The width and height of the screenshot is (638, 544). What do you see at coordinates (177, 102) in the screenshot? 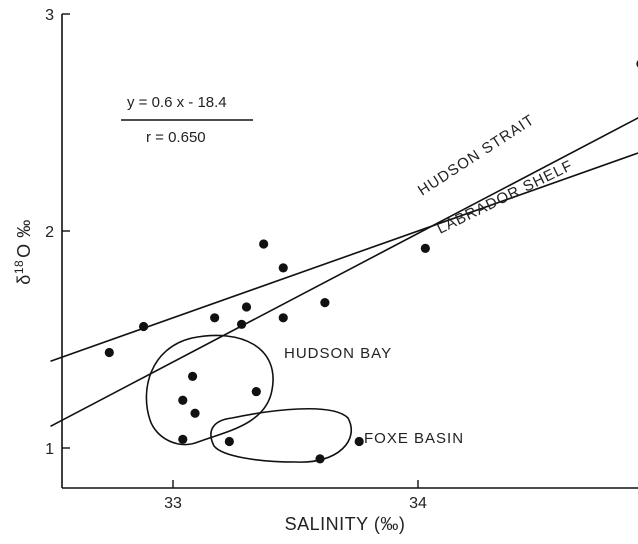
I see `equation-line-1: y = 0.6 x - 18.4` at bounding box center [177, 102].